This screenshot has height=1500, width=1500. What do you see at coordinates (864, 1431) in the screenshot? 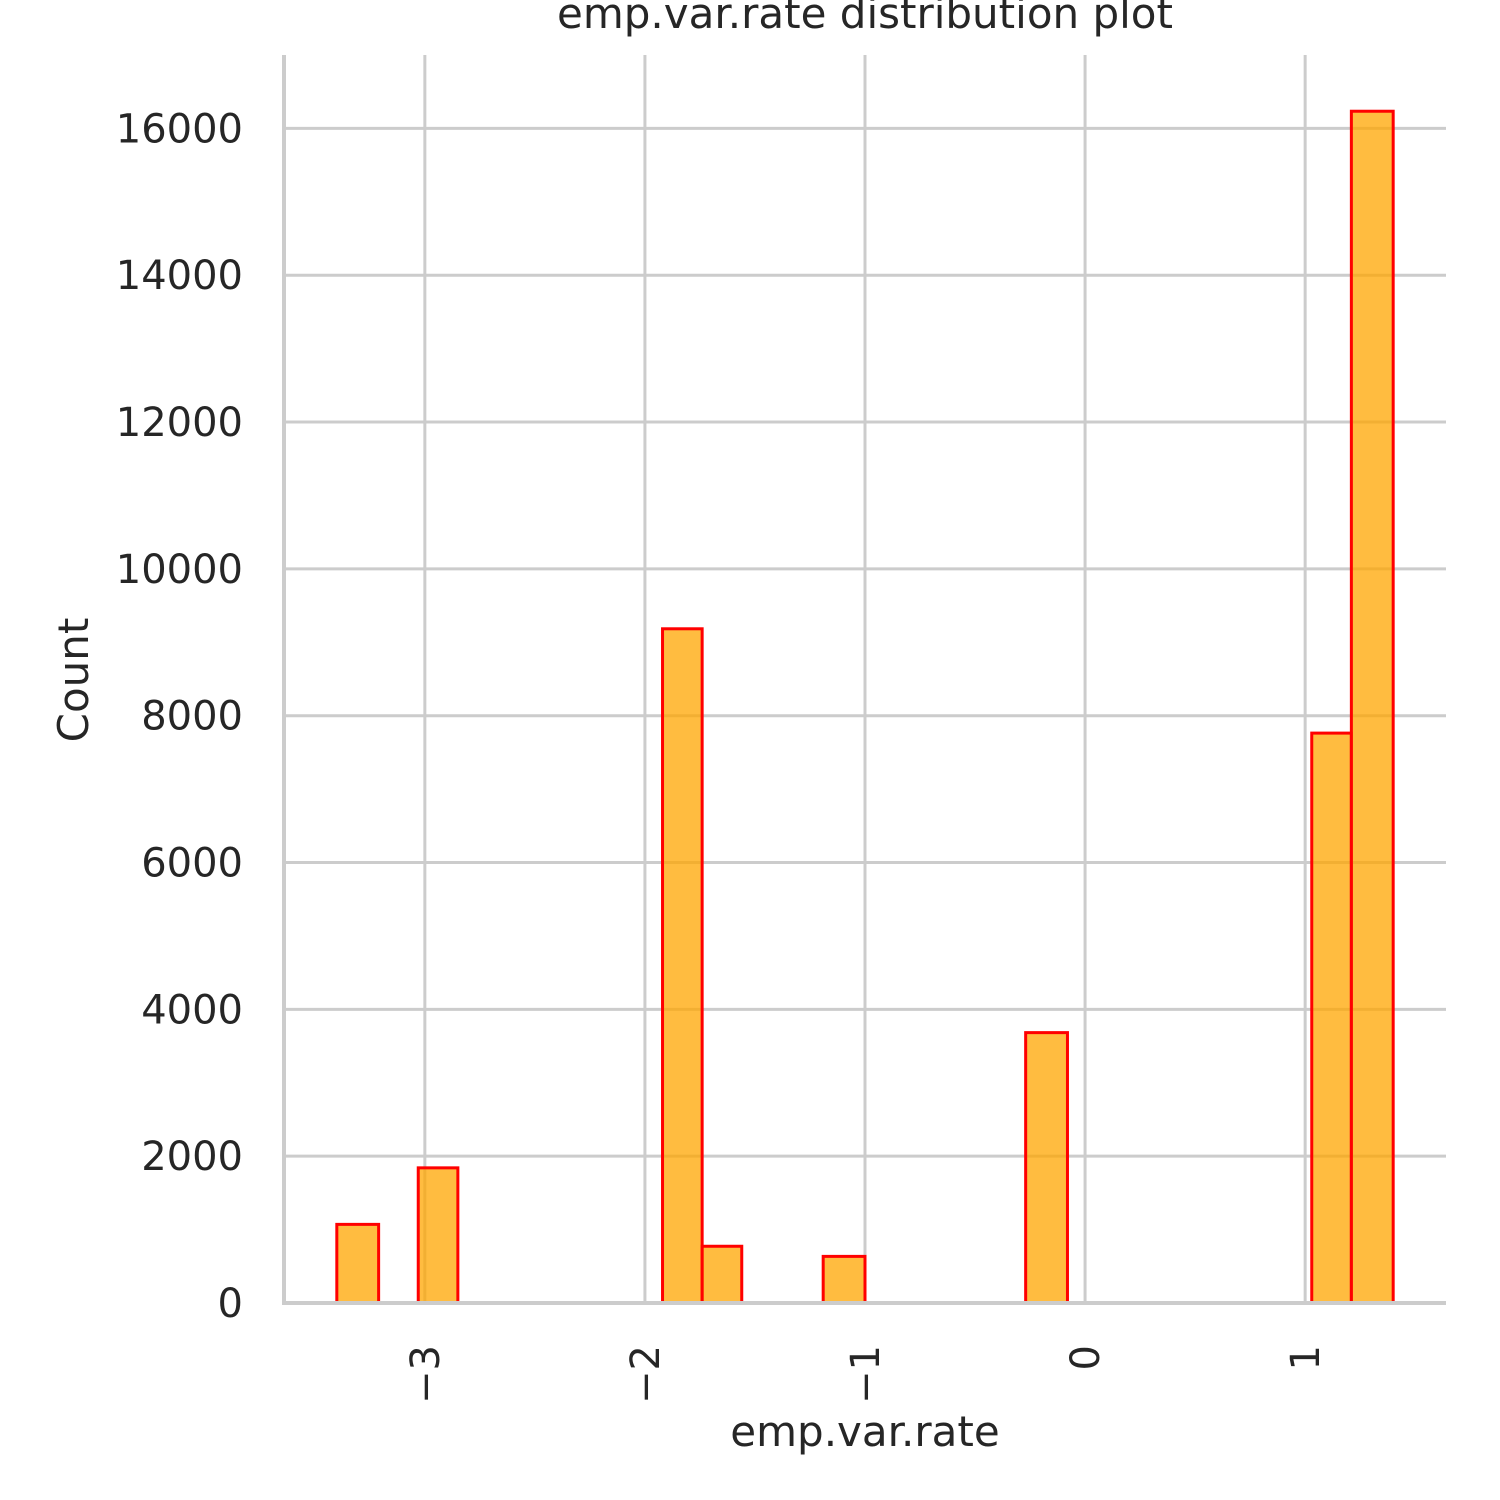
I see `x-axis-label: emp.var.rate` at bounding box center [864, 1431].